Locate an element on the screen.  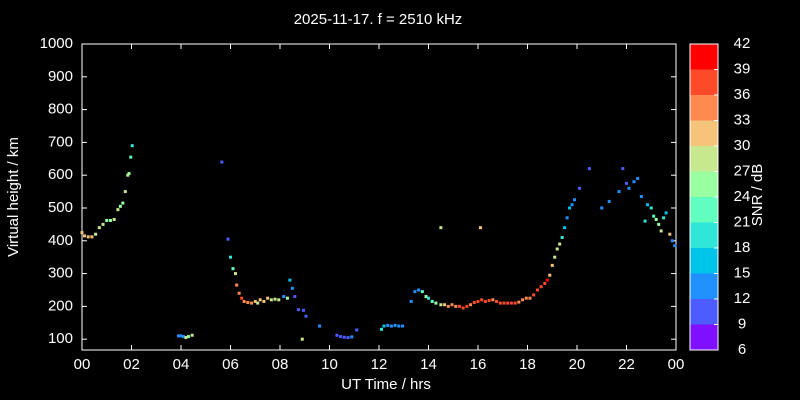
y-tick-label: 700 is located at coordinates (60, 141).